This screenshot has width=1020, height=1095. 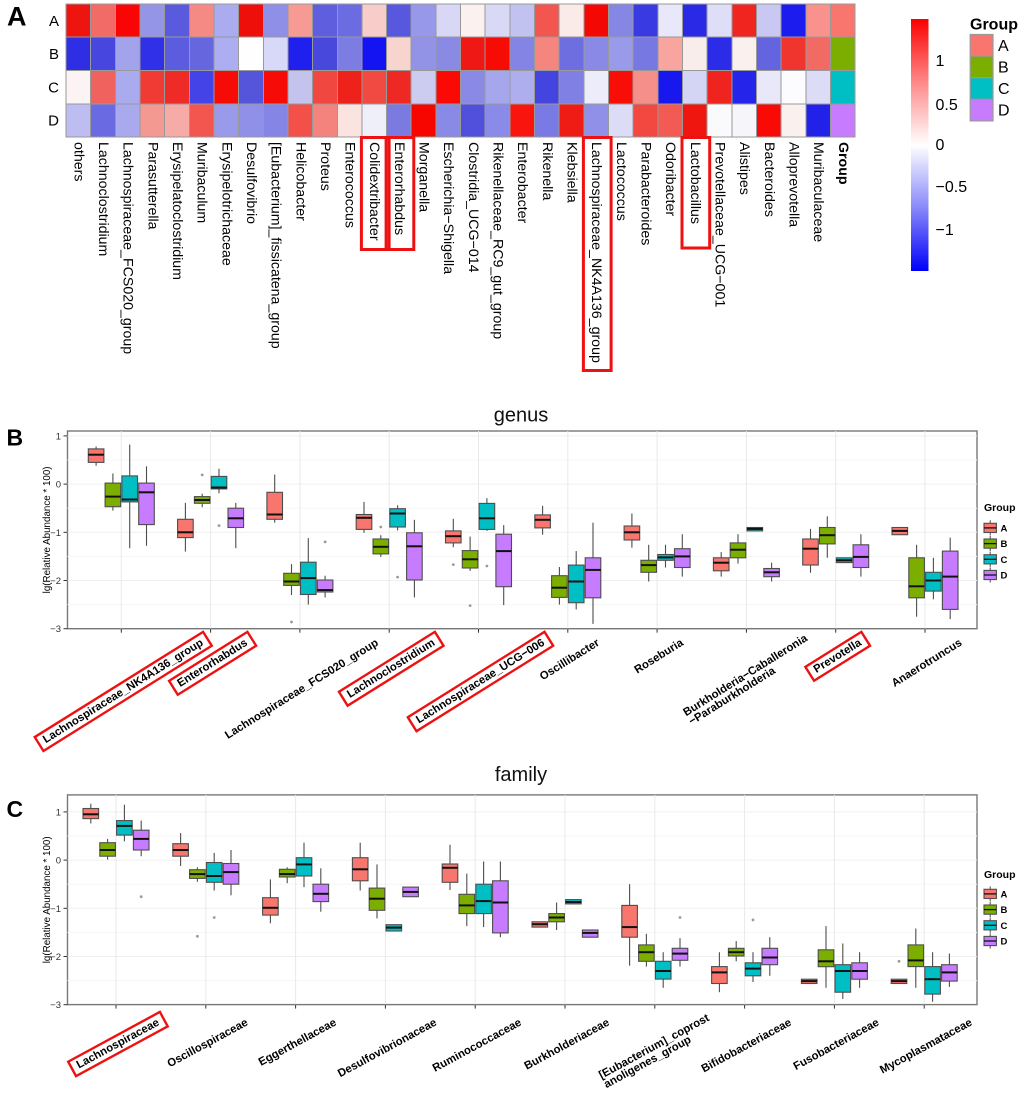 What do you see at coordinates (522, 183) in the screenshot?
I see `svg-text: Enterobacter` at bounding box center [522, 183].